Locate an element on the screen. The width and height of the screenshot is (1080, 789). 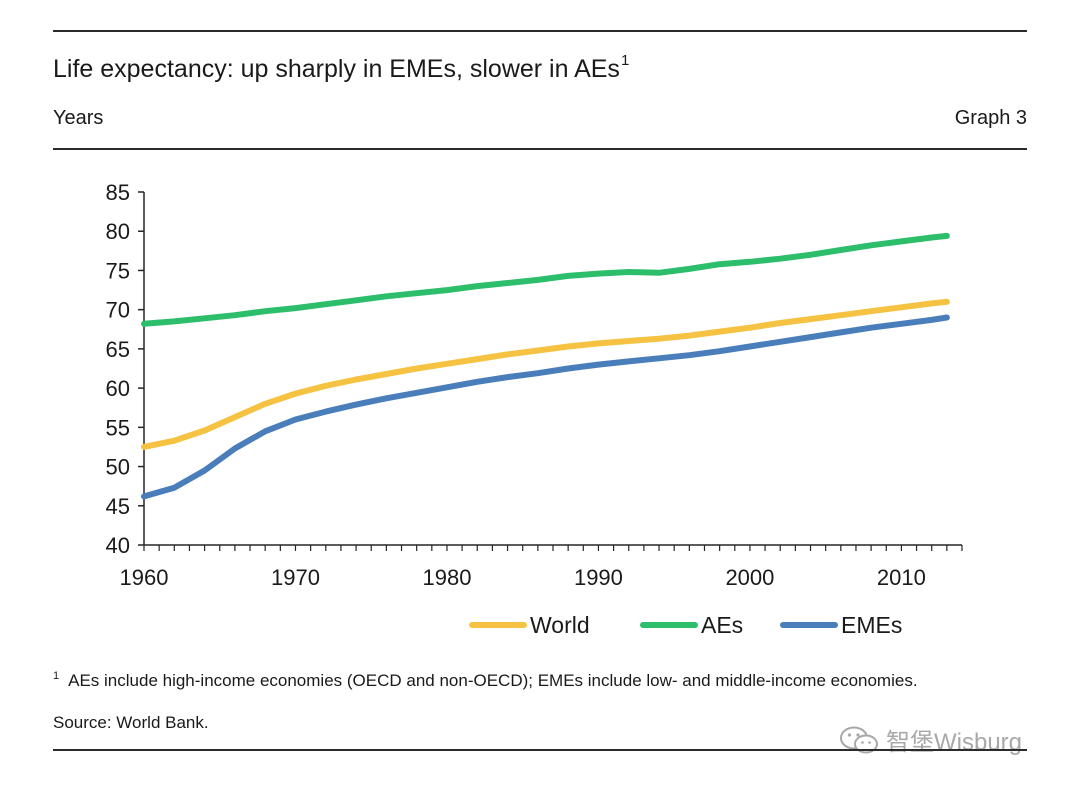
unit-label: Years is located at coordinates (78, 118).